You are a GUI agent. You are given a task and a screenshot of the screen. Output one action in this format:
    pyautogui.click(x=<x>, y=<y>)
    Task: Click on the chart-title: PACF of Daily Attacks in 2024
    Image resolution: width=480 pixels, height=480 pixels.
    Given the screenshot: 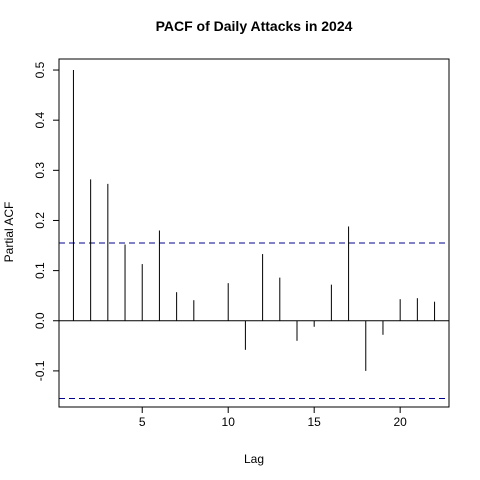 What is the action you would take?
    pyautogui.click(x=254, y=26)
    